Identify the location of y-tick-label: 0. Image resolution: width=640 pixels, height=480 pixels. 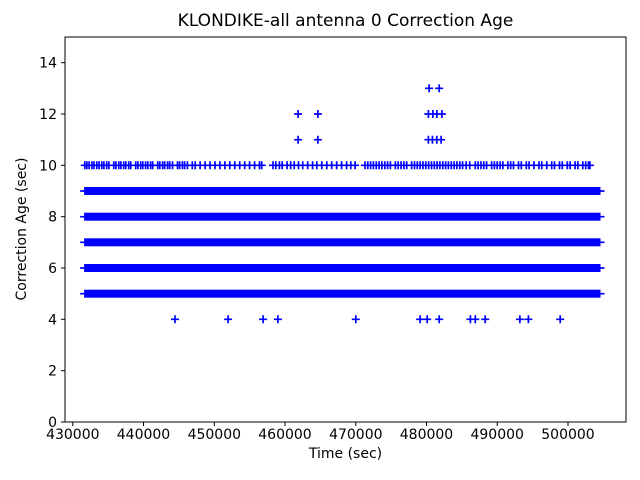
(52, 423).